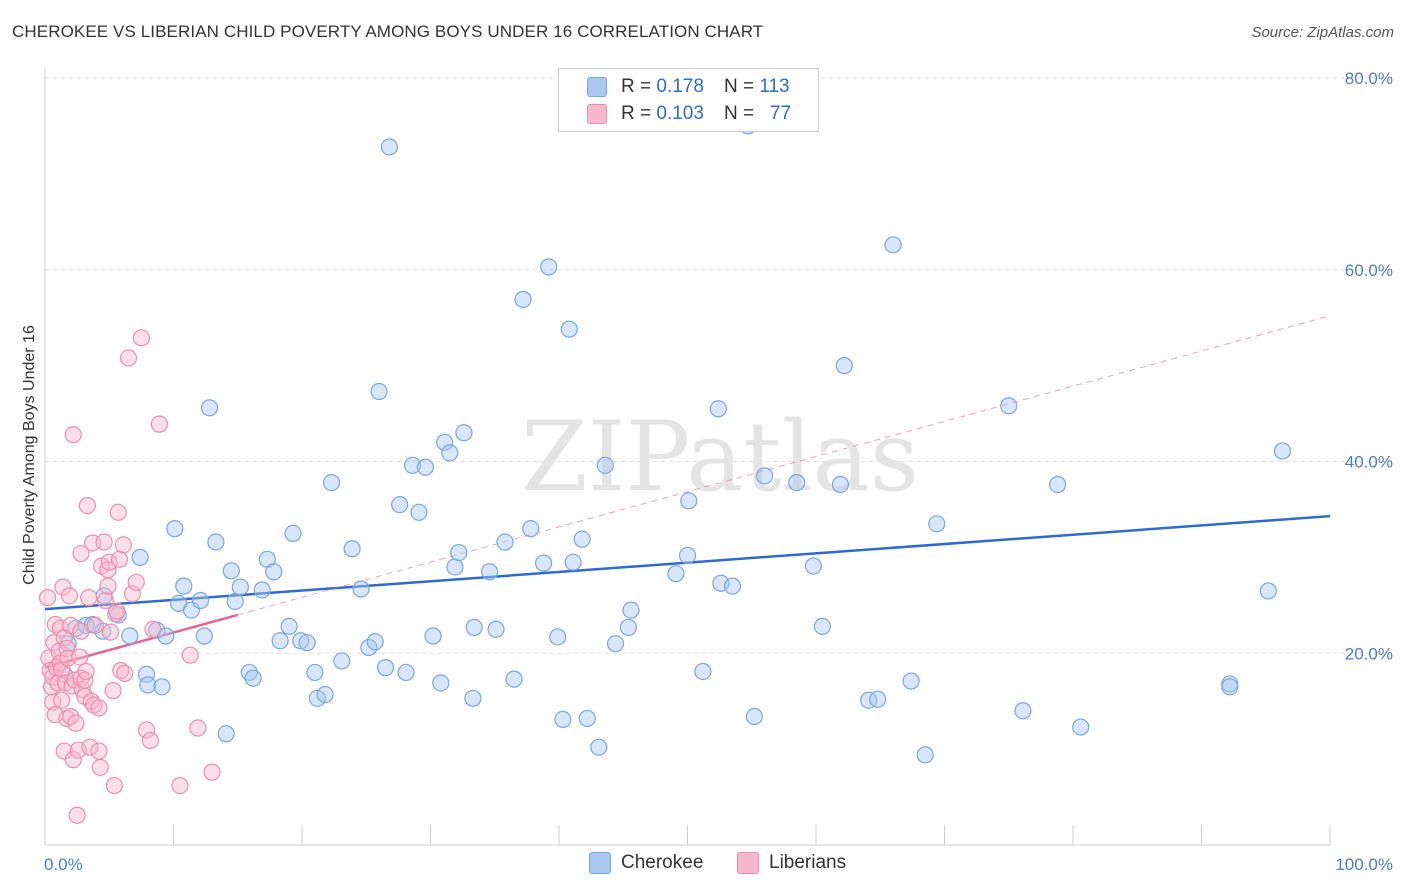 The image size is (1406, 892). What do you see at coordinates (1369, 653) in the screenshot?
I see `y-tick-label: 20.0%` at bounding box center [1369, 653].